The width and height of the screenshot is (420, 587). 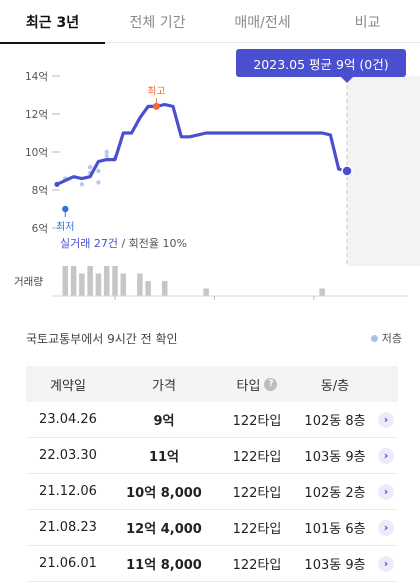 I want to click on y-tick-label: 12억, so click(x=36, y=115).